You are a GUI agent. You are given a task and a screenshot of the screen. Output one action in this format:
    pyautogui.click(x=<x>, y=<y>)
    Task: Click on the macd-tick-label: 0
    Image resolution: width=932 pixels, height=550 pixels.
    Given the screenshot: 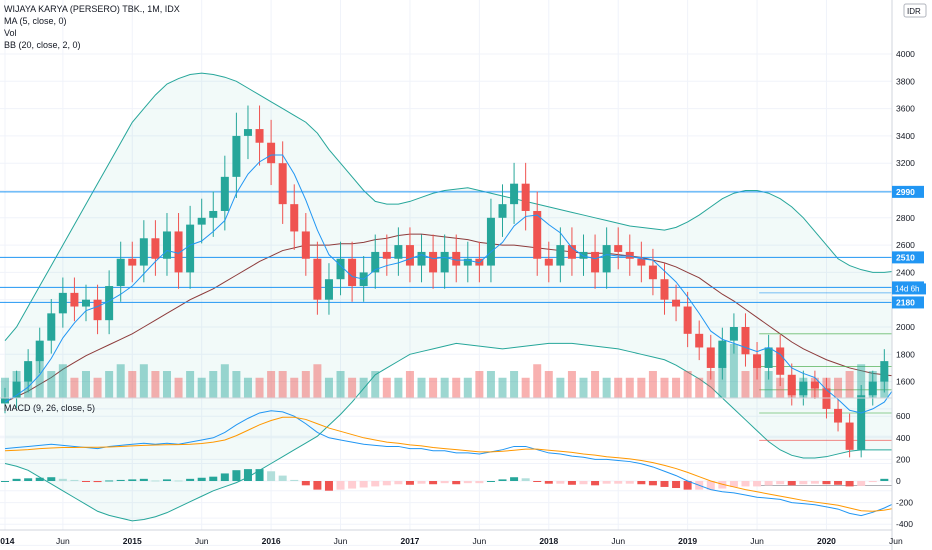 What is the action you would take?
    pyautogui.click(x=898, y=481)
    